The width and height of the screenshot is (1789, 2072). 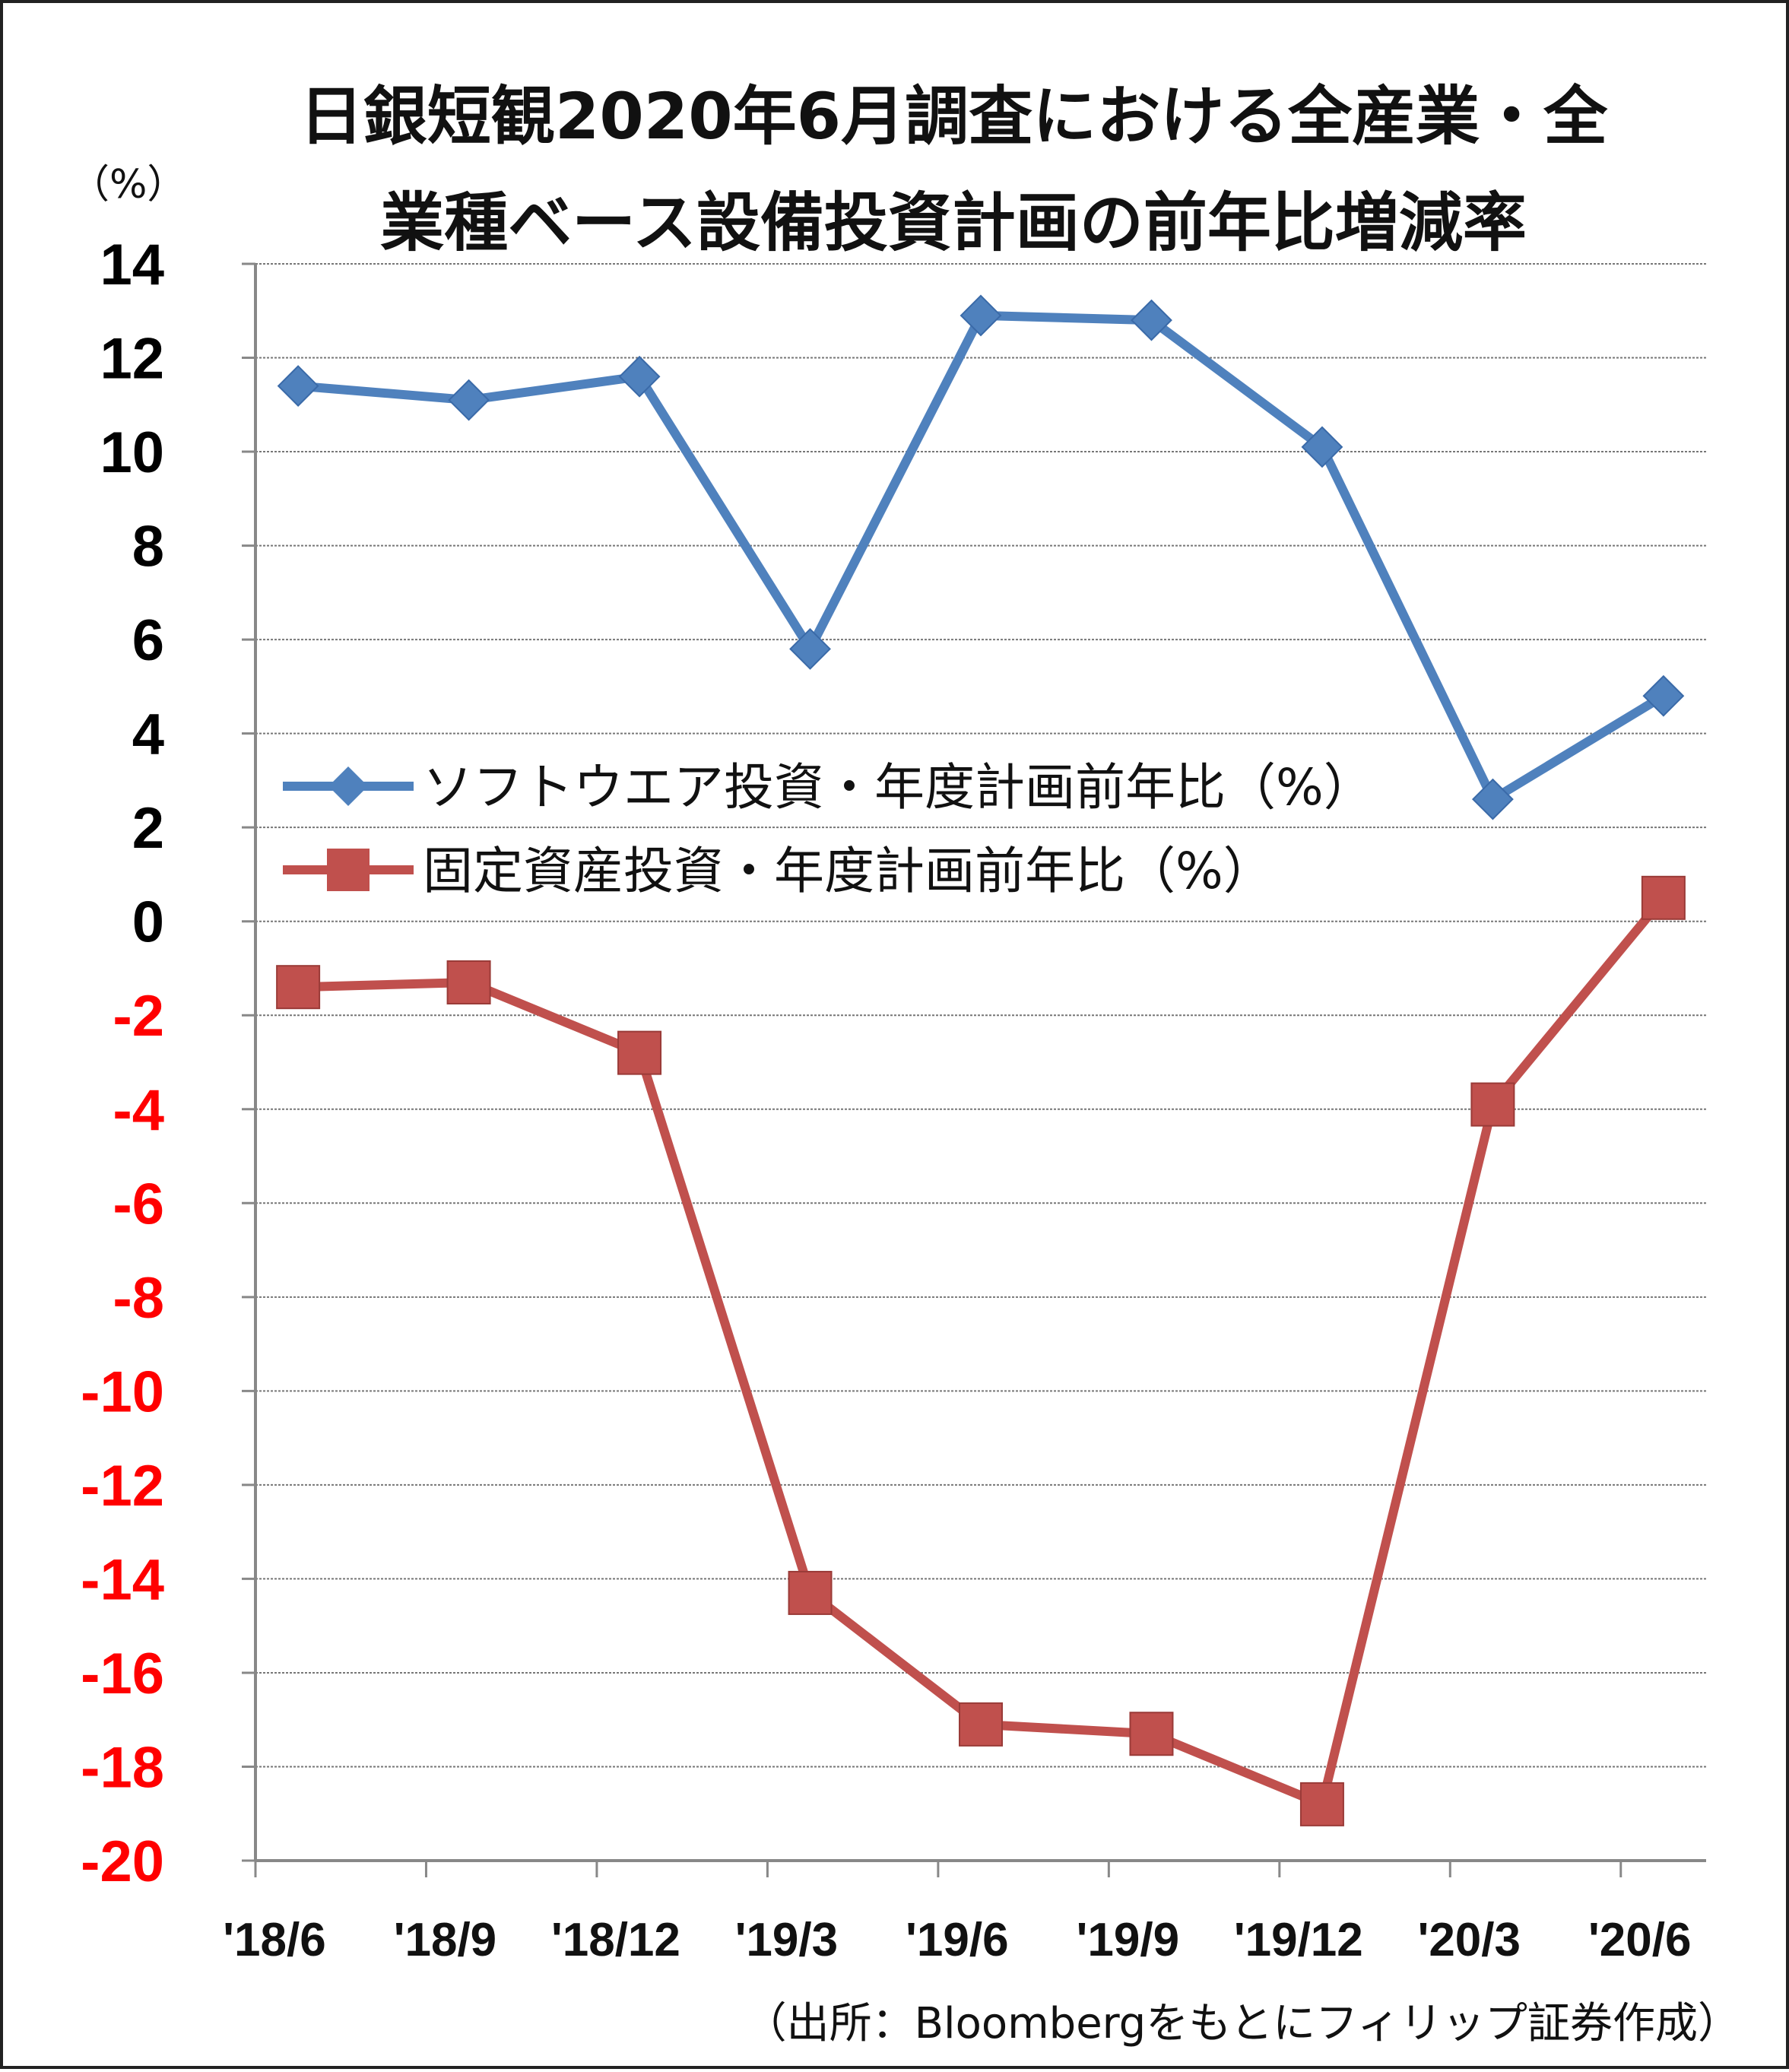 I want to click on legend-marker-diamond, so click(x=348, y=786).